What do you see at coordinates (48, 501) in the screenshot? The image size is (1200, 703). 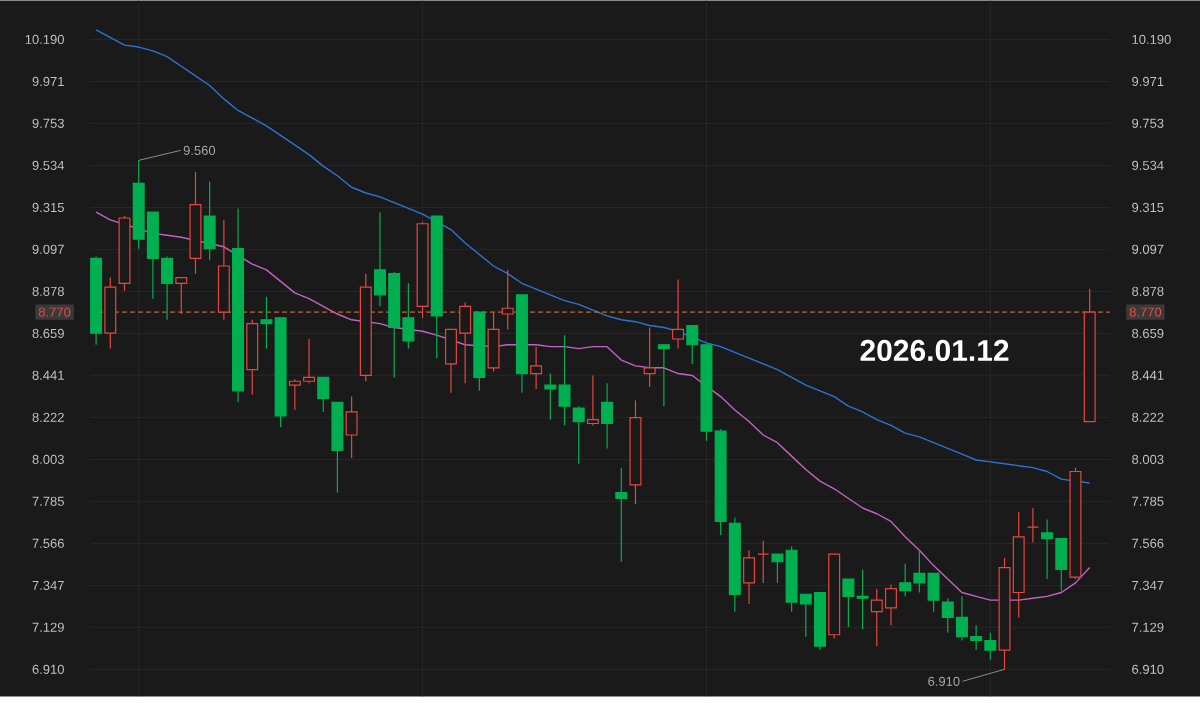 I see `y-tick-label: 7.785` at bounding box center [48, 501].